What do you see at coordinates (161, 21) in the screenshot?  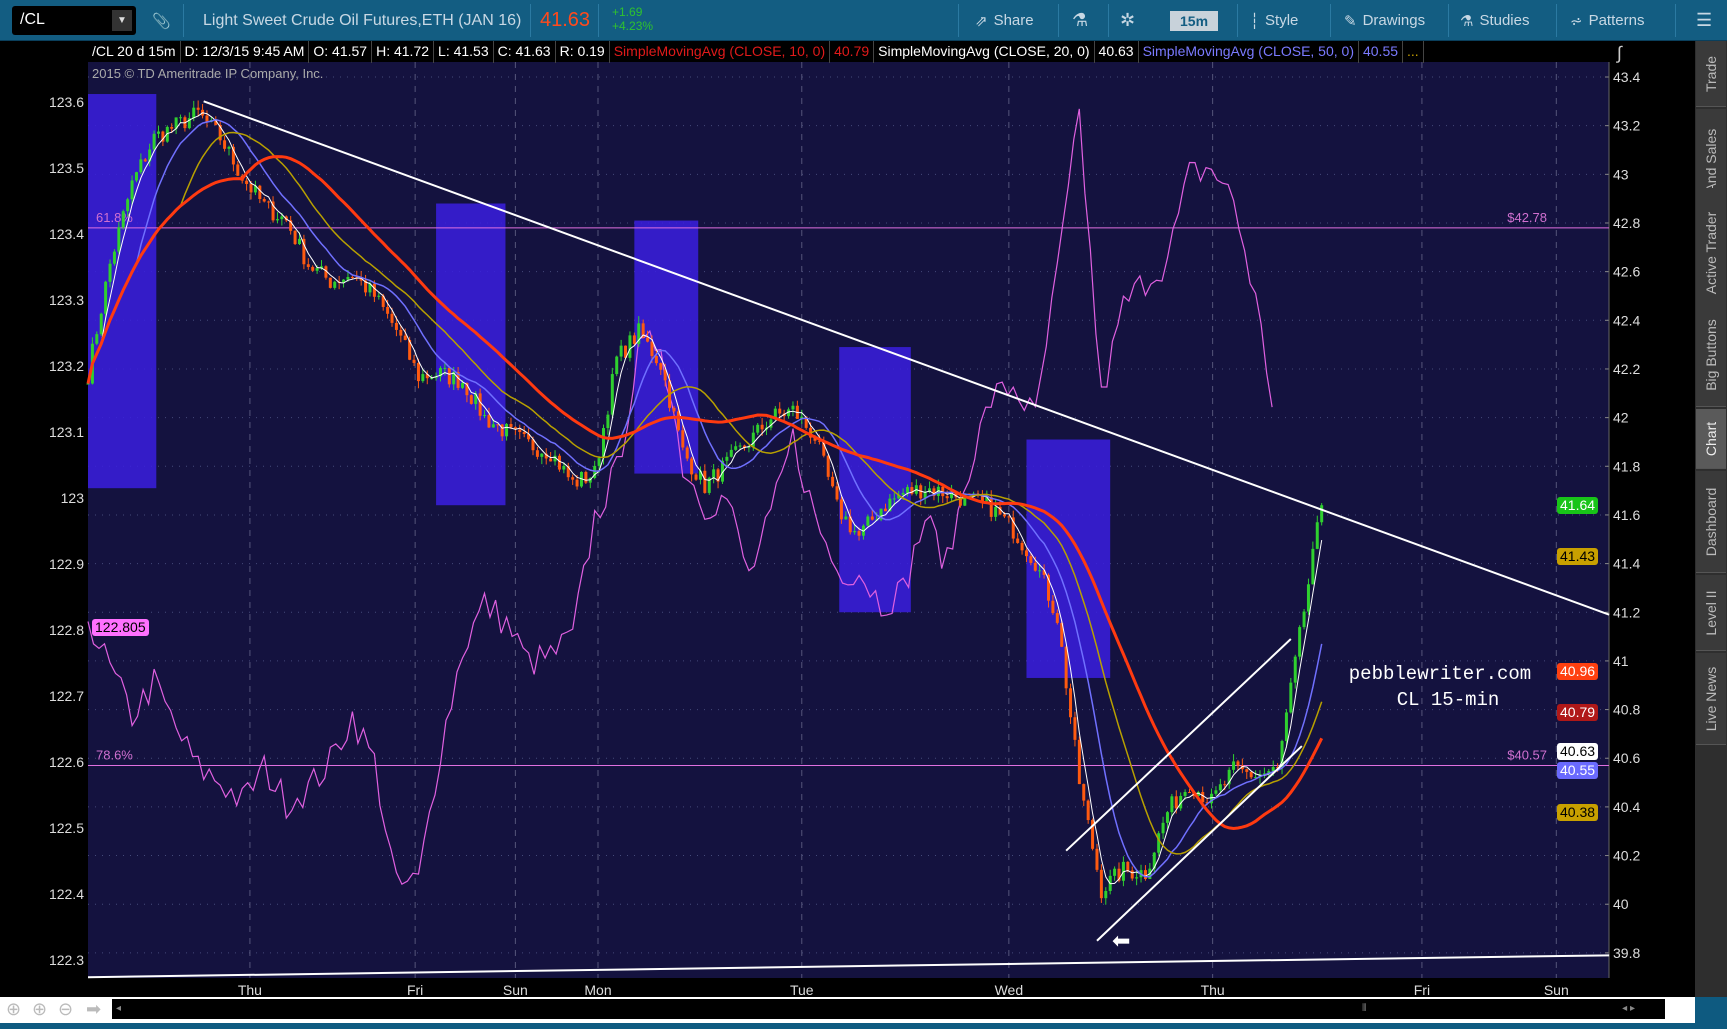 I see `paperclip-icon: 📎` at bounding box center [161, 21].